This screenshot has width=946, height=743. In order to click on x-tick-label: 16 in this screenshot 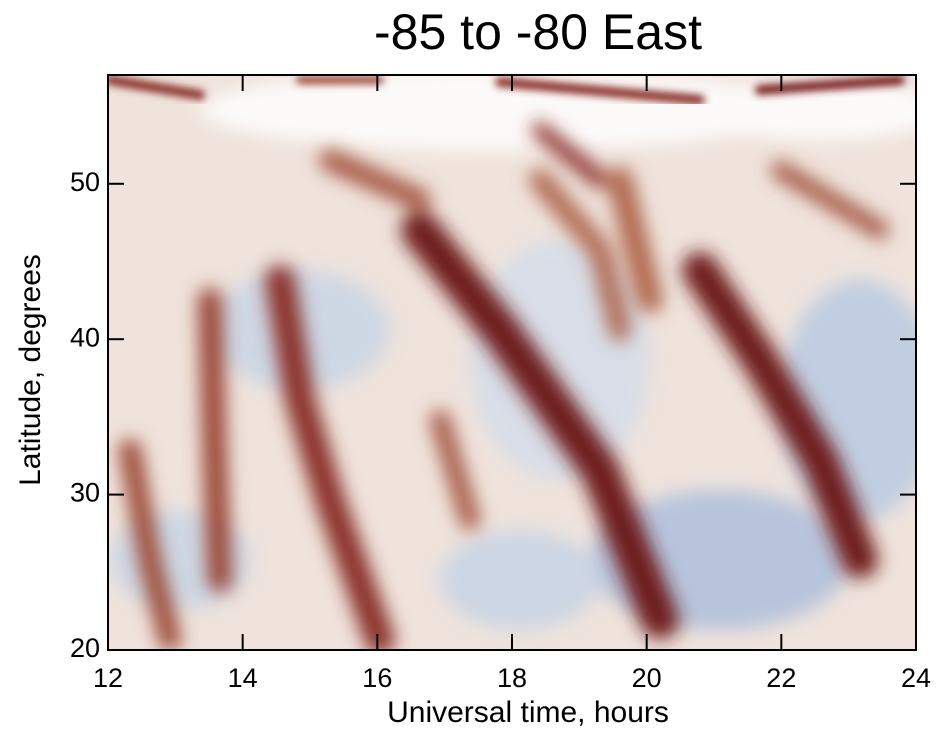, I will do `click(377, 678)`.